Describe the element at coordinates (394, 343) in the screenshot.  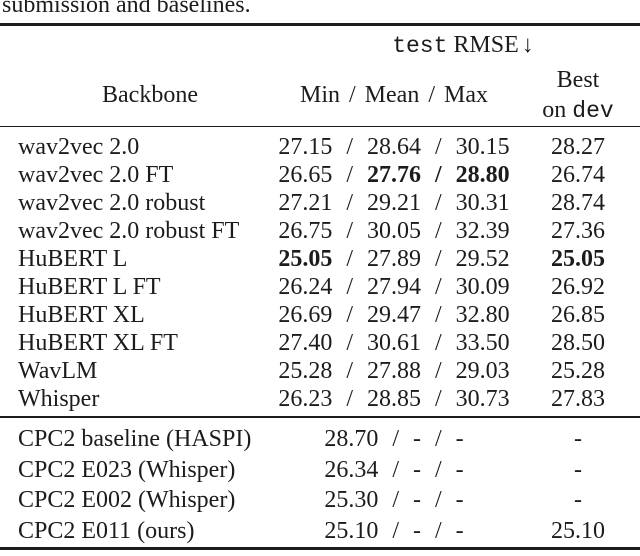
I see `min-mean-max-cell: 27.40 / 30.61 / 33.50` at that location.